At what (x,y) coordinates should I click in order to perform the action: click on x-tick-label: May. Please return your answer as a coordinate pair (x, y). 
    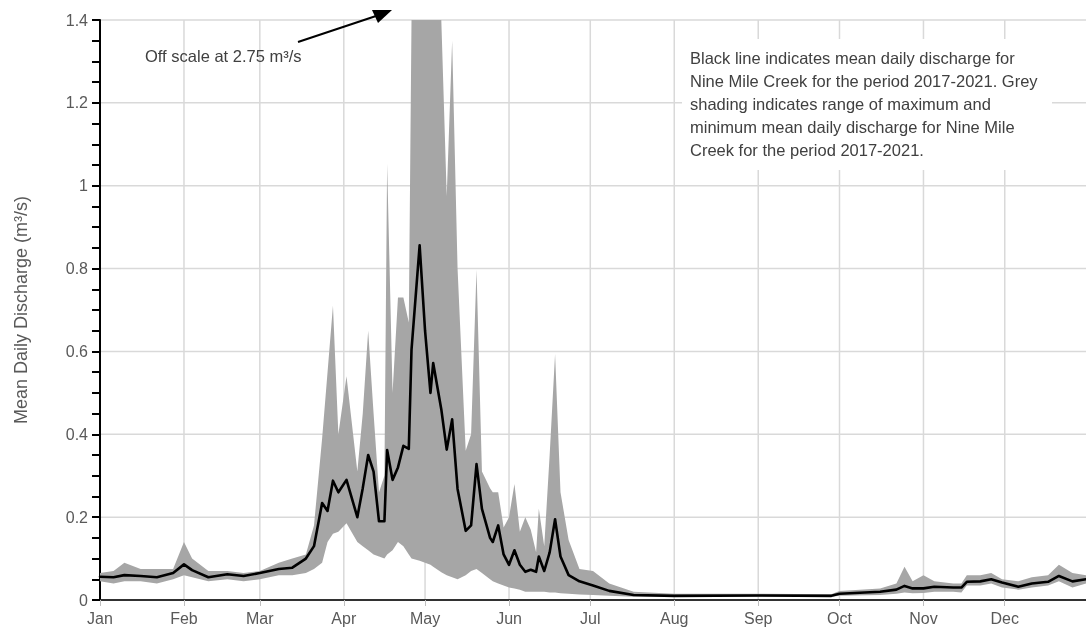
    Looking at the image, I should click on (425, 618).